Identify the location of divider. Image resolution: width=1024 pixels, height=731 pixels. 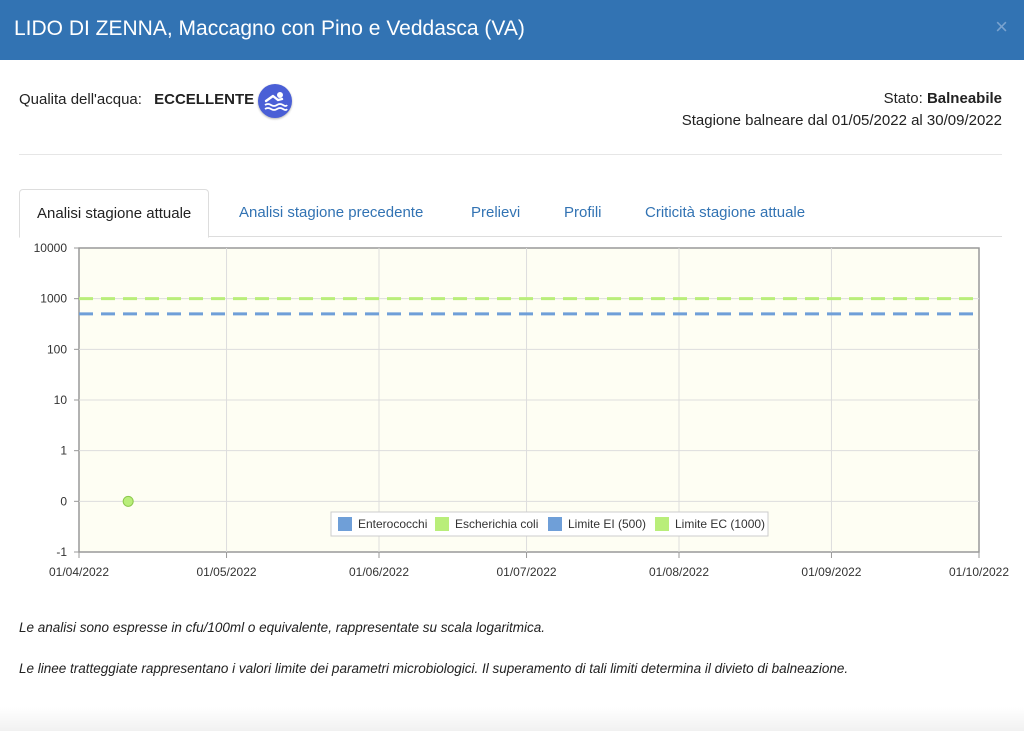
(510, 154).